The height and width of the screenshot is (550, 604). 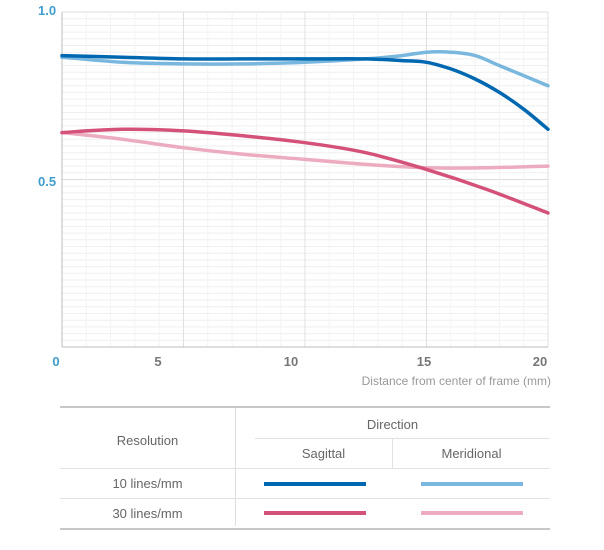 I want to click on series-line-s30, so click(x=305, y=171).